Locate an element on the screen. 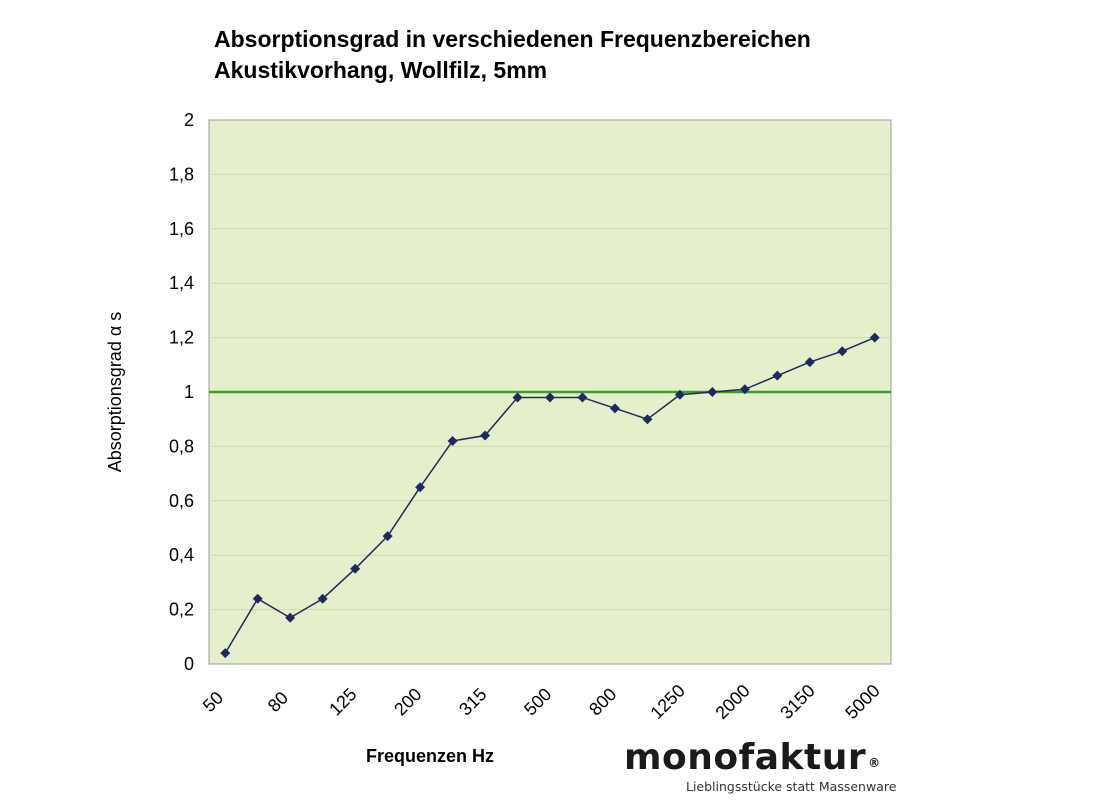 Image resolution: width=1100 pixels, height=800 pixels. y-tick-label: 1 is located at coordinates (189, 392).